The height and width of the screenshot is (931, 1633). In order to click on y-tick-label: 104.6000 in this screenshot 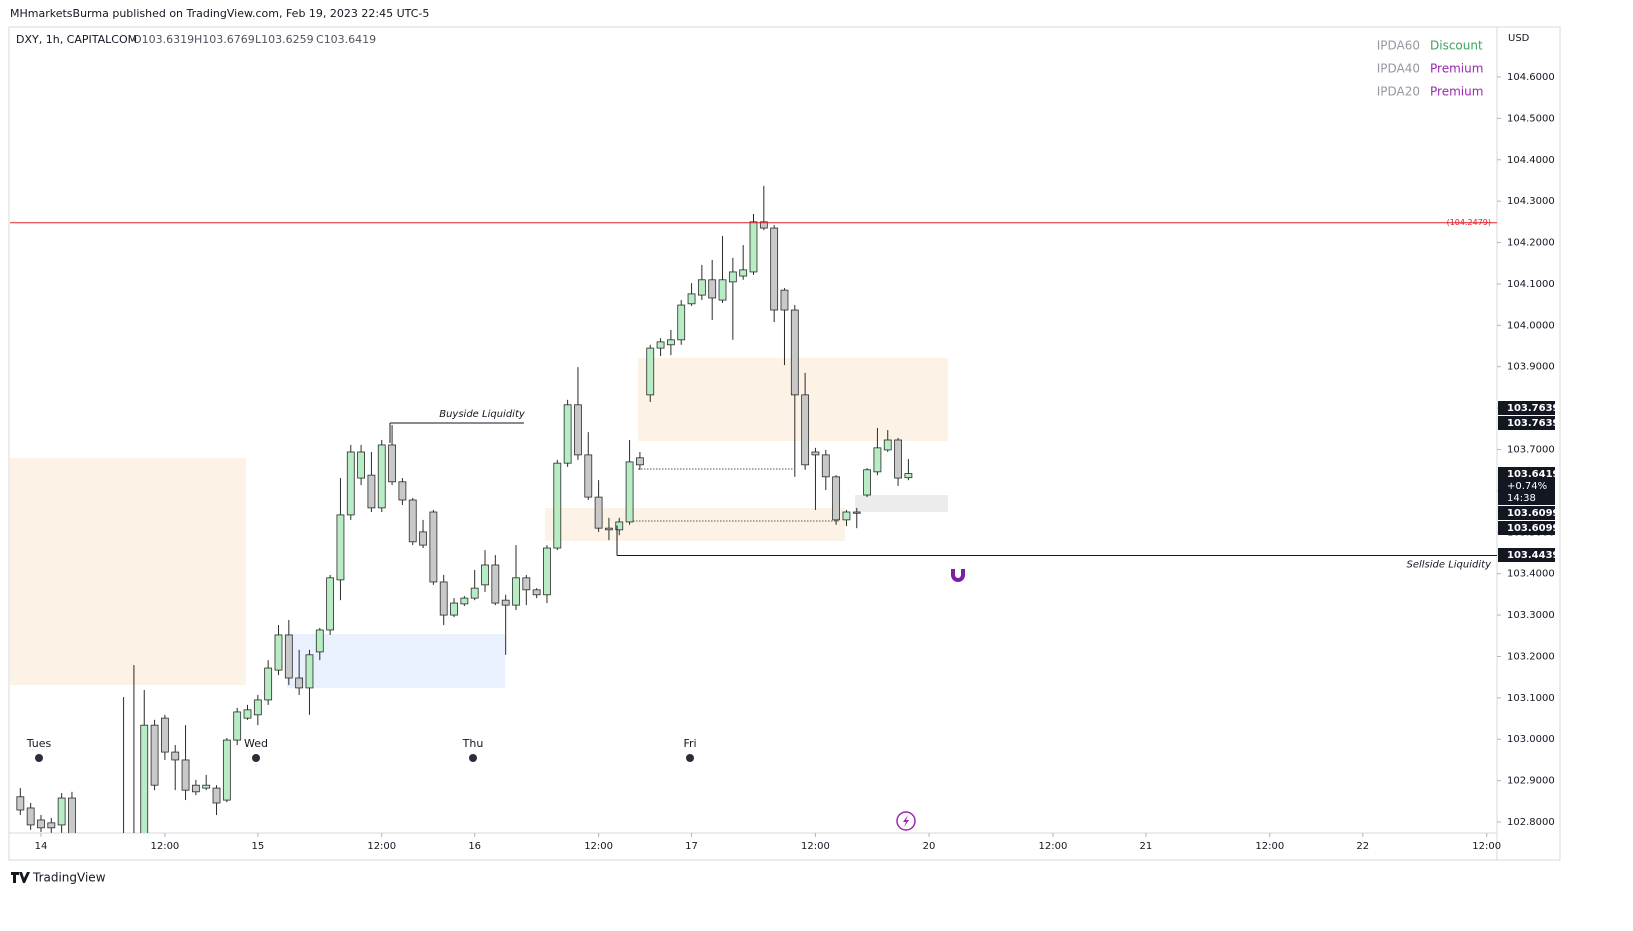, I will do `click(1531, 77)`.